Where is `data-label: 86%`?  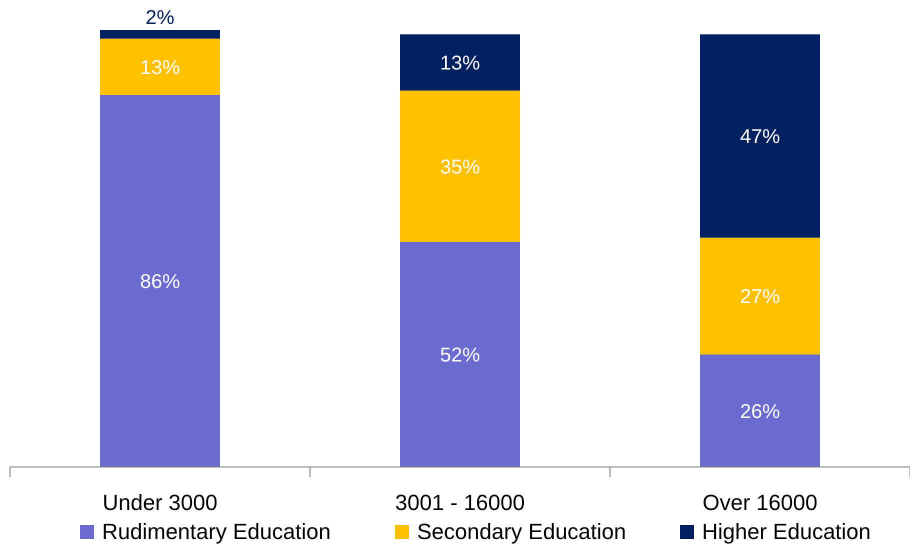 data-label: 86% is located at coordinates (160, 281).